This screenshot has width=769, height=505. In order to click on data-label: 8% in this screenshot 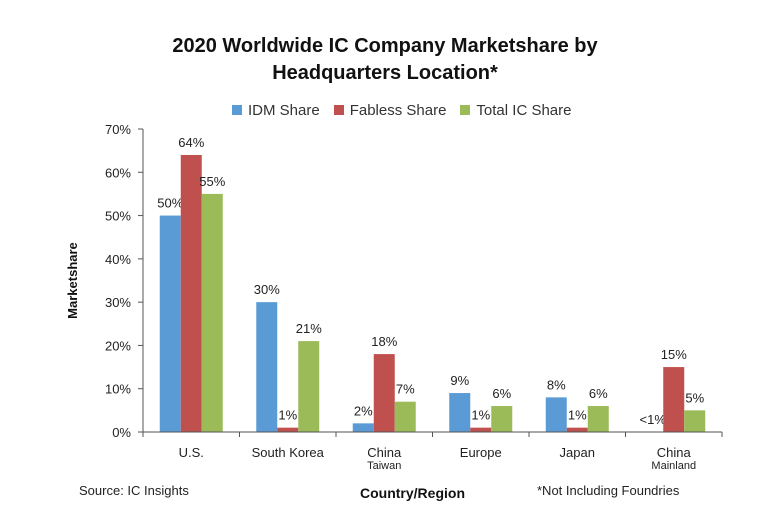, I will do `click(556, 384)`.